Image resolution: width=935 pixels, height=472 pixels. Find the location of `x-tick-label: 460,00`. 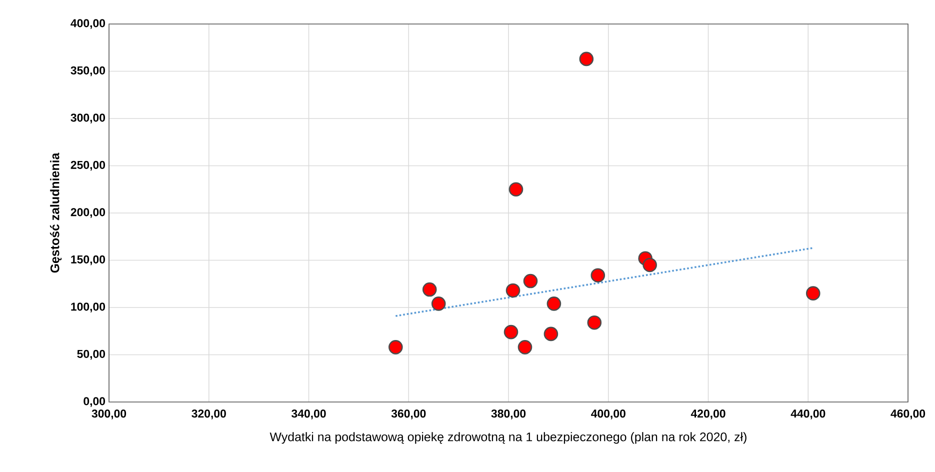

x-tick-label: 460,00 is located at coordinates (908, 415).